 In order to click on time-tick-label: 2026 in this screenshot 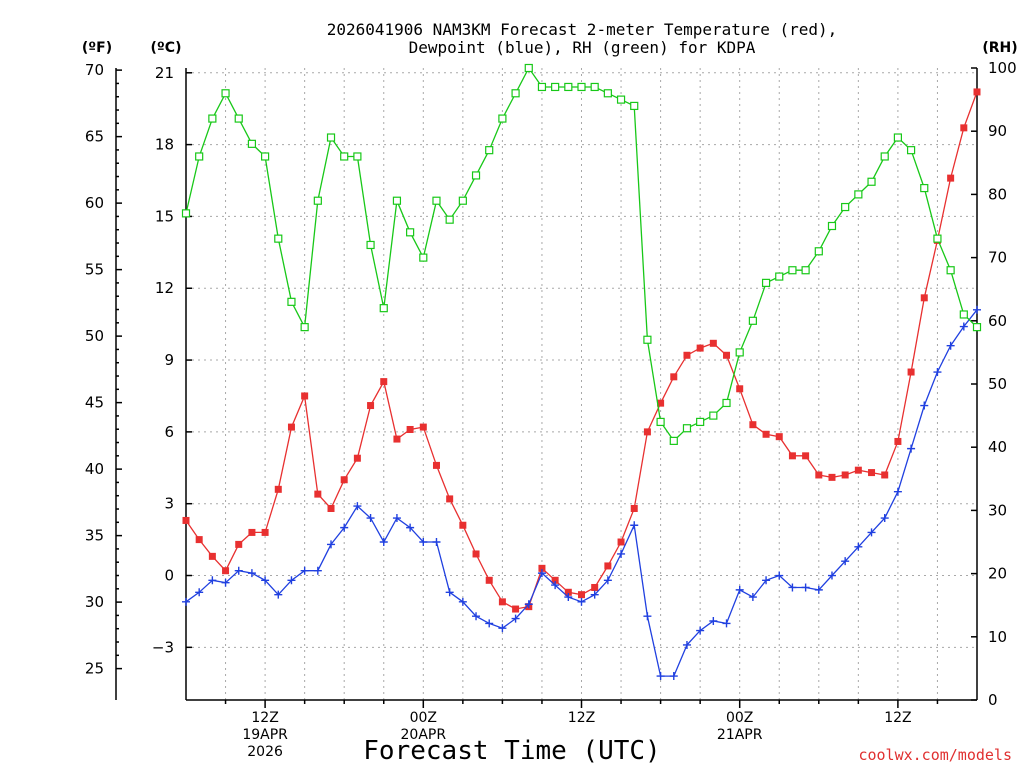, I will do `click(265, 752)`.